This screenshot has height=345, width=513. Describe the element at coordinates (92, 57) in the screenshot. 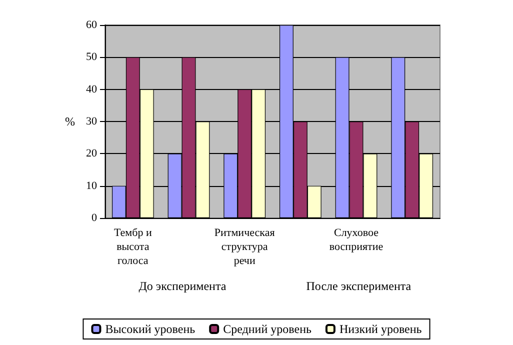

I see `y-tick-label: 50` at that location.